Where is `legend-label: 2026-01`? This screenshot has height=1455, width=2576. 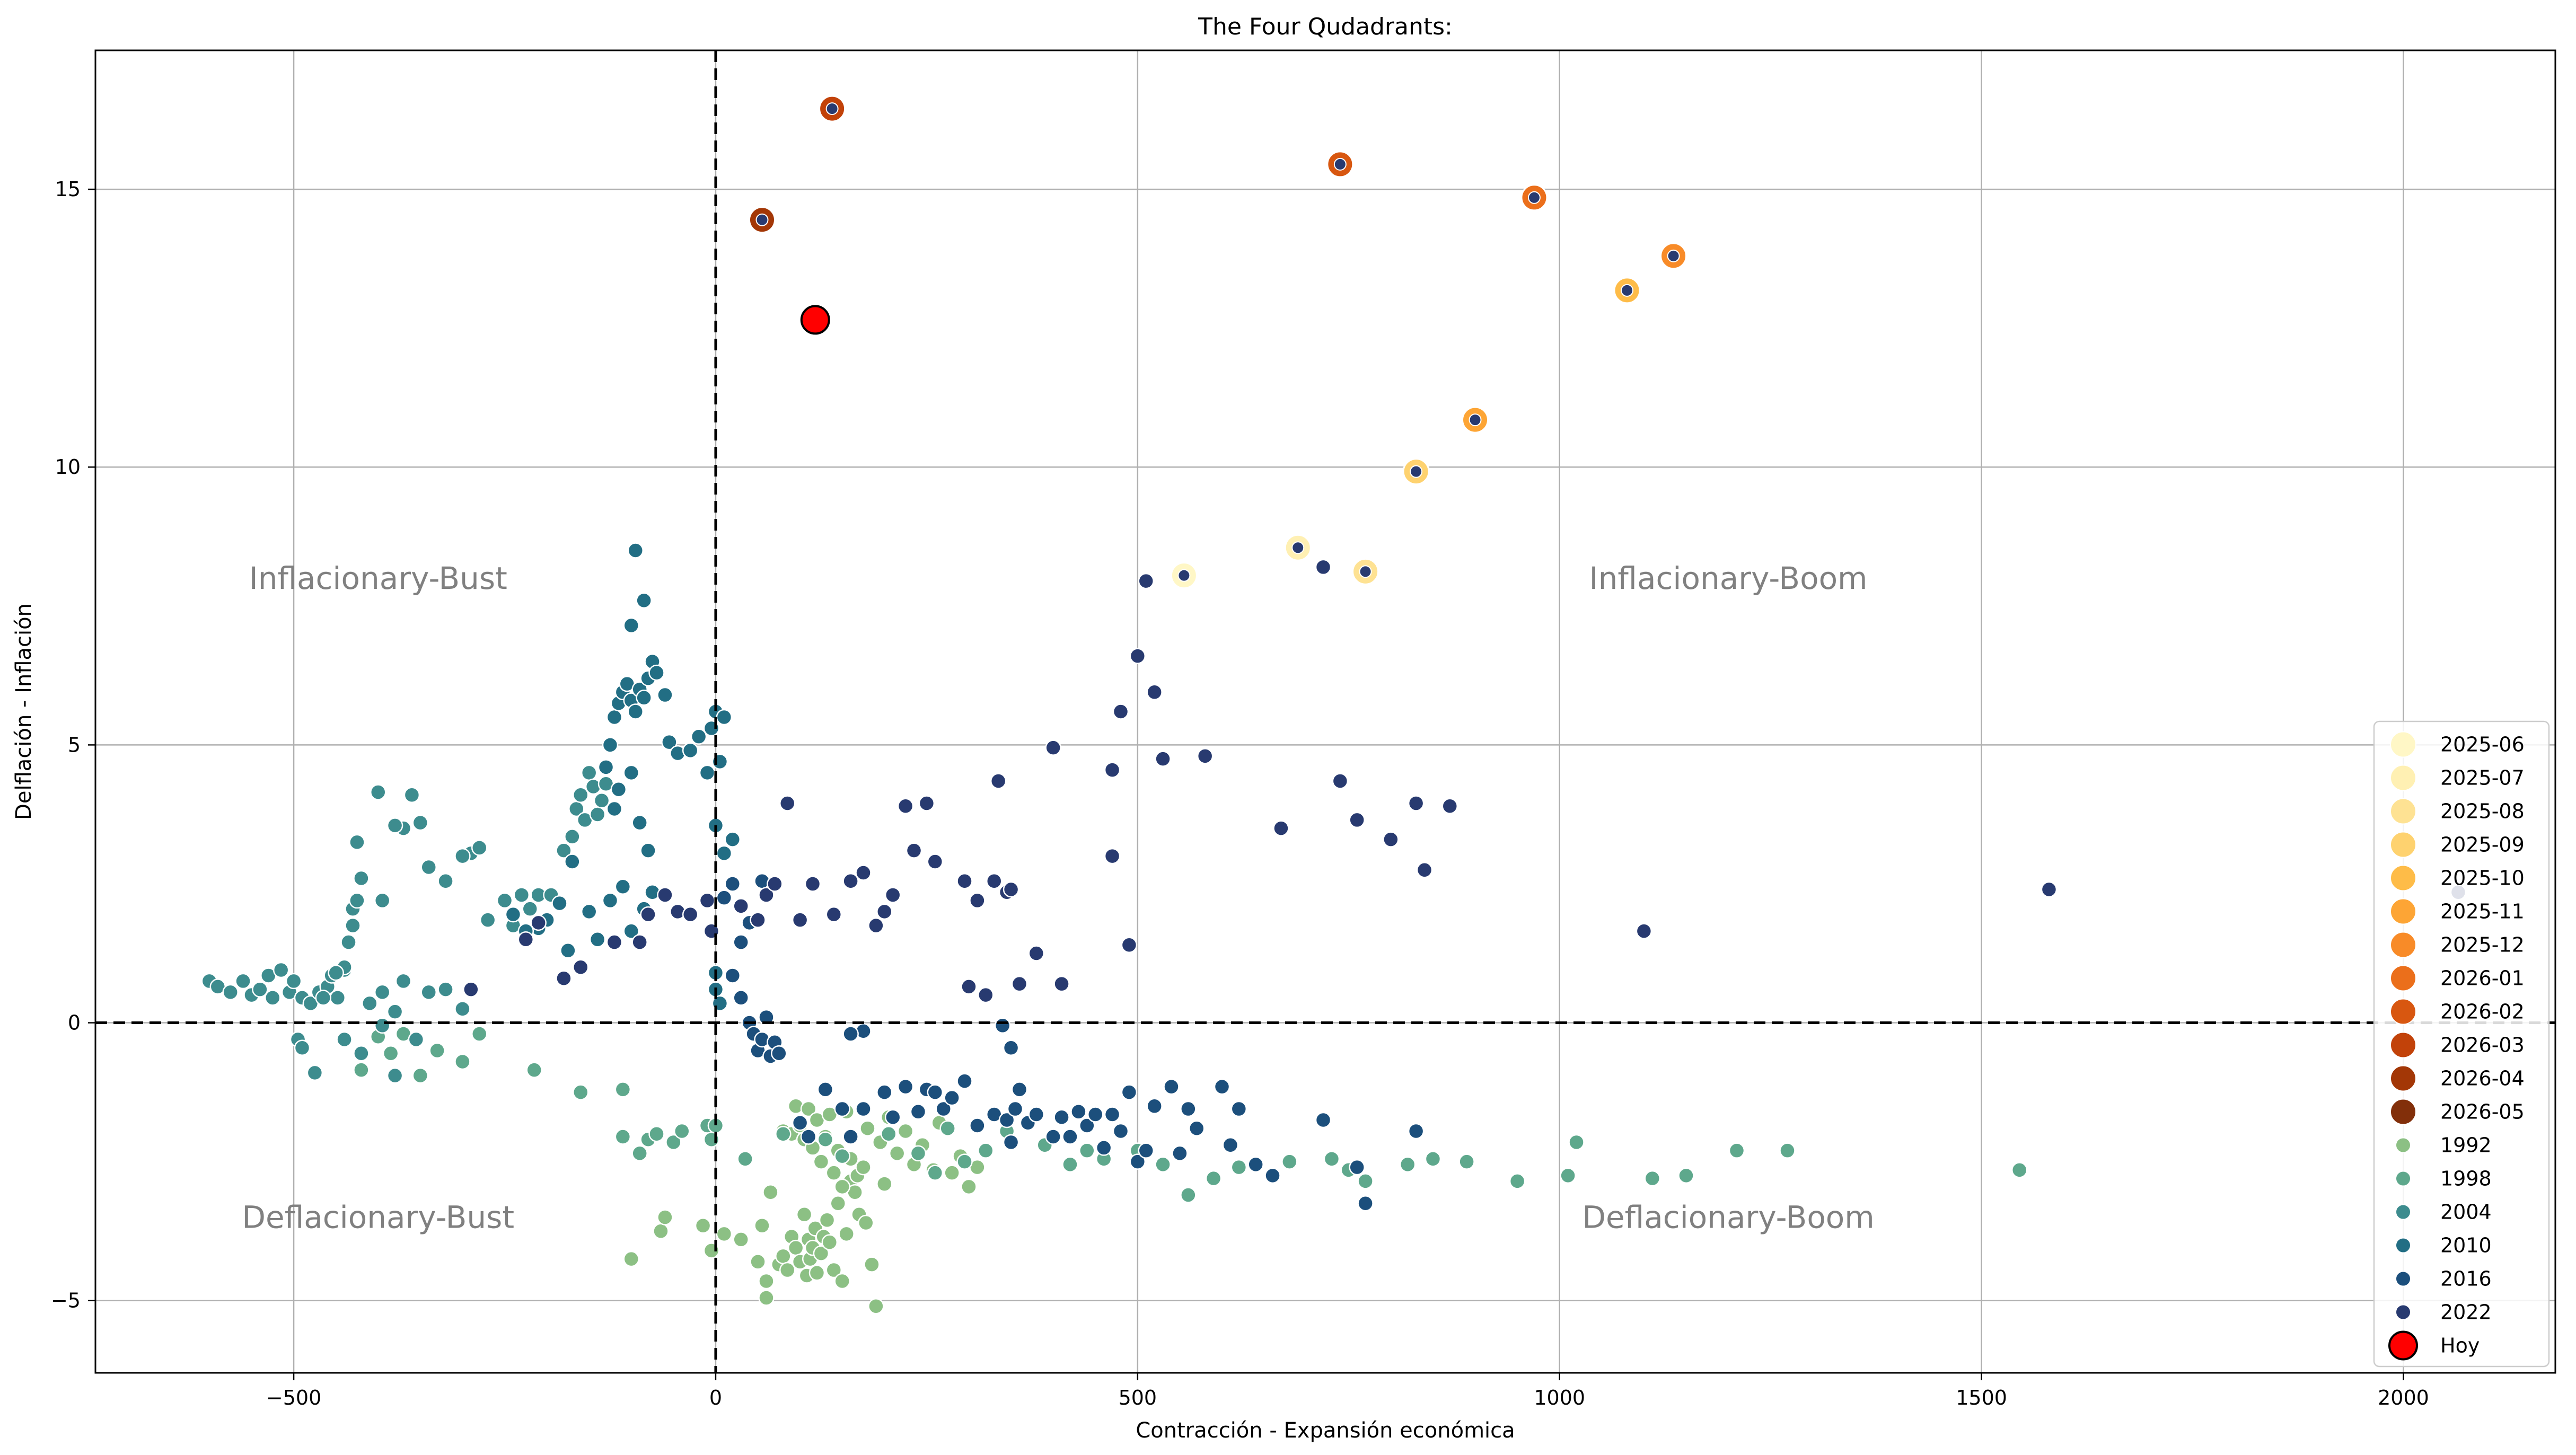
legend-label: 2026-01 is located at coordinates (2482, 978).